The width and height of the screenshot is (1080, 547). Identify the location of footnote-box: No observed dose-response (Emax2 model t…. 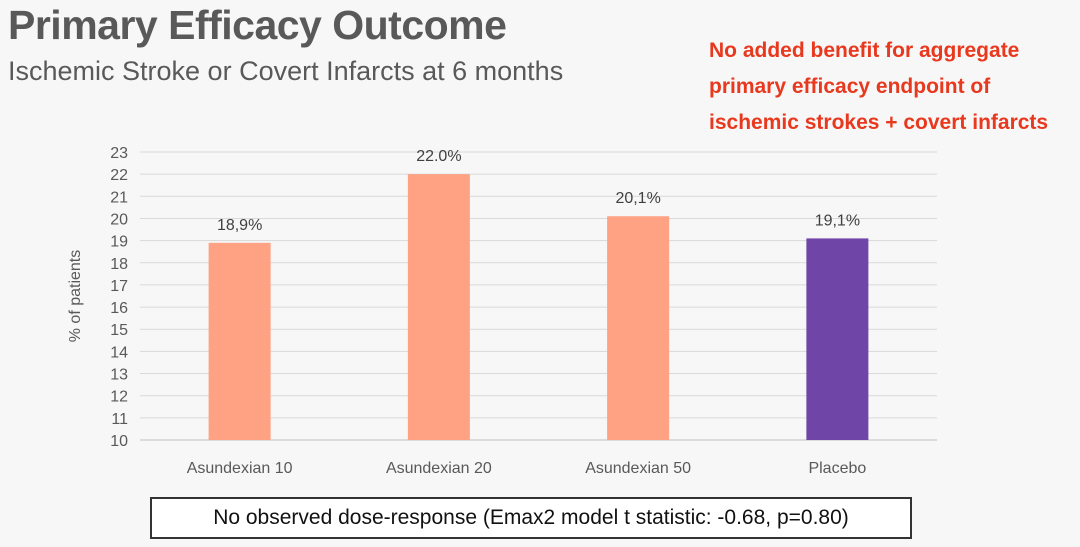
(531, 518).